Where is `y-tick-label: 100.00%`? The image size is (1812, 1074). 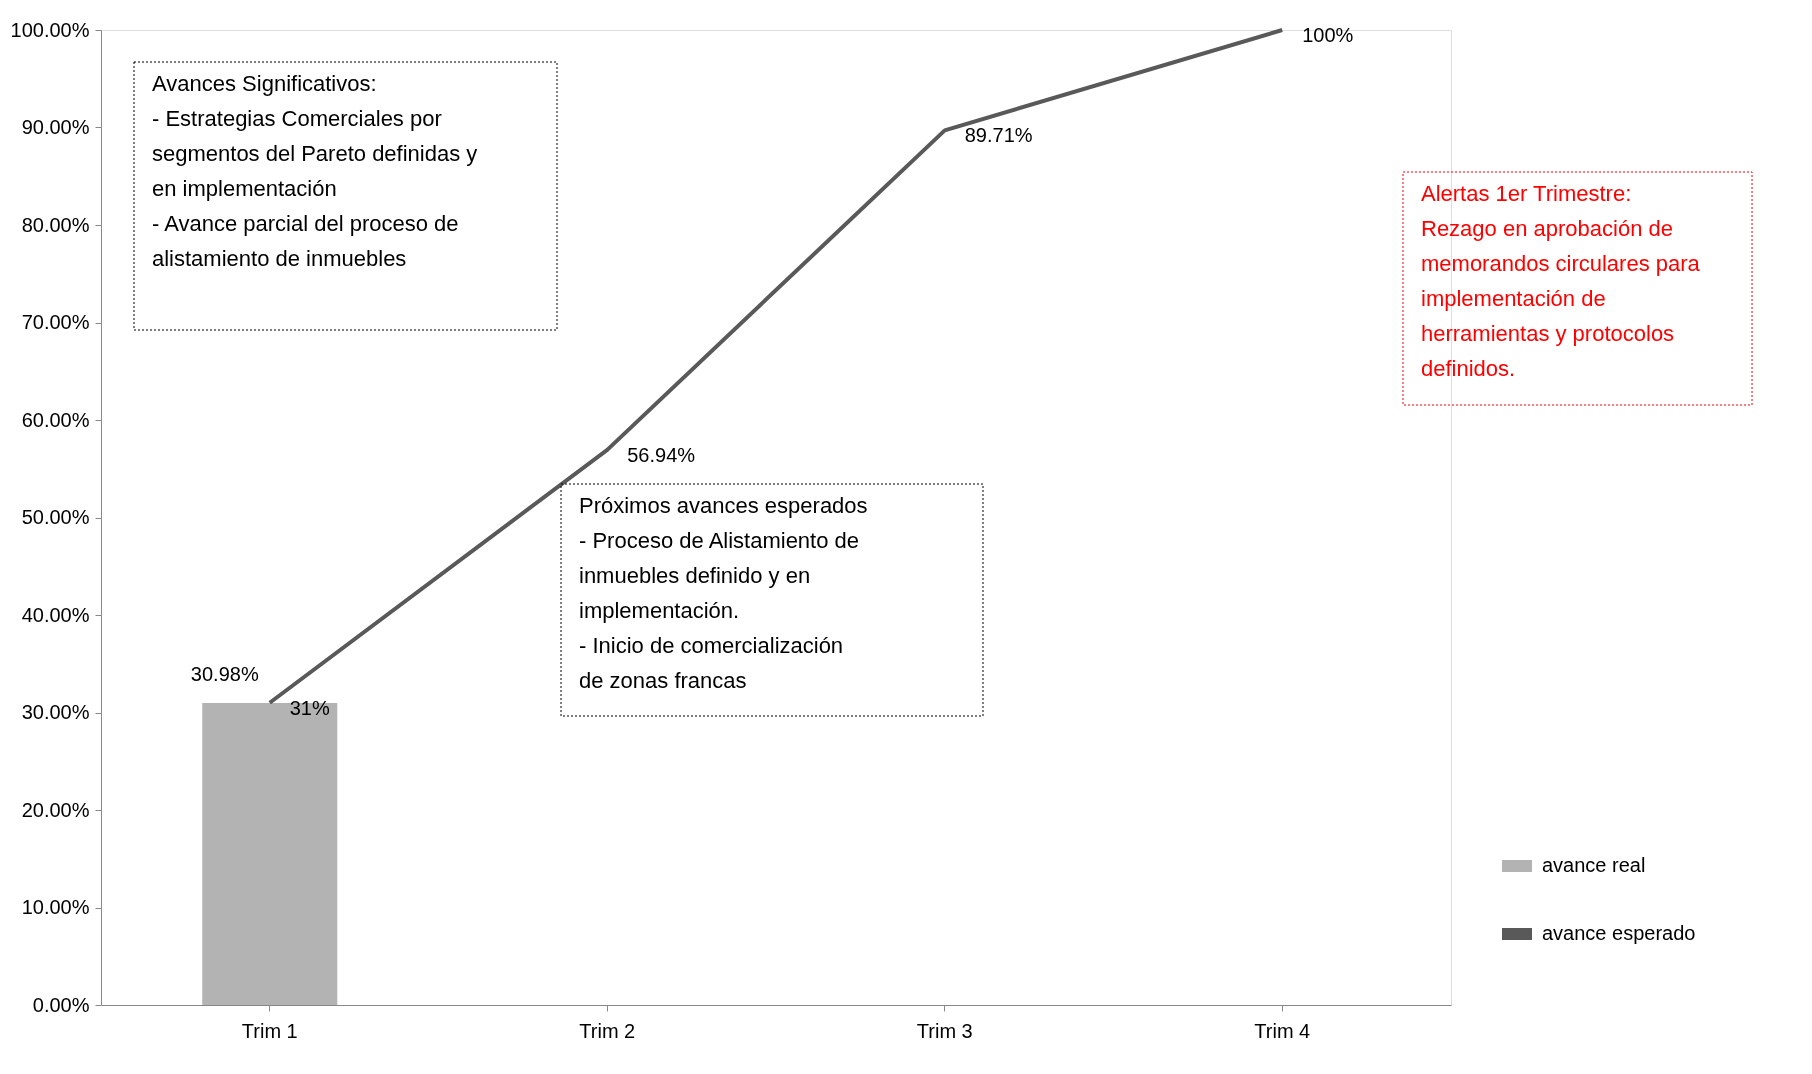 y-tick-label: 100.00% is located at coordinates (50, 29).